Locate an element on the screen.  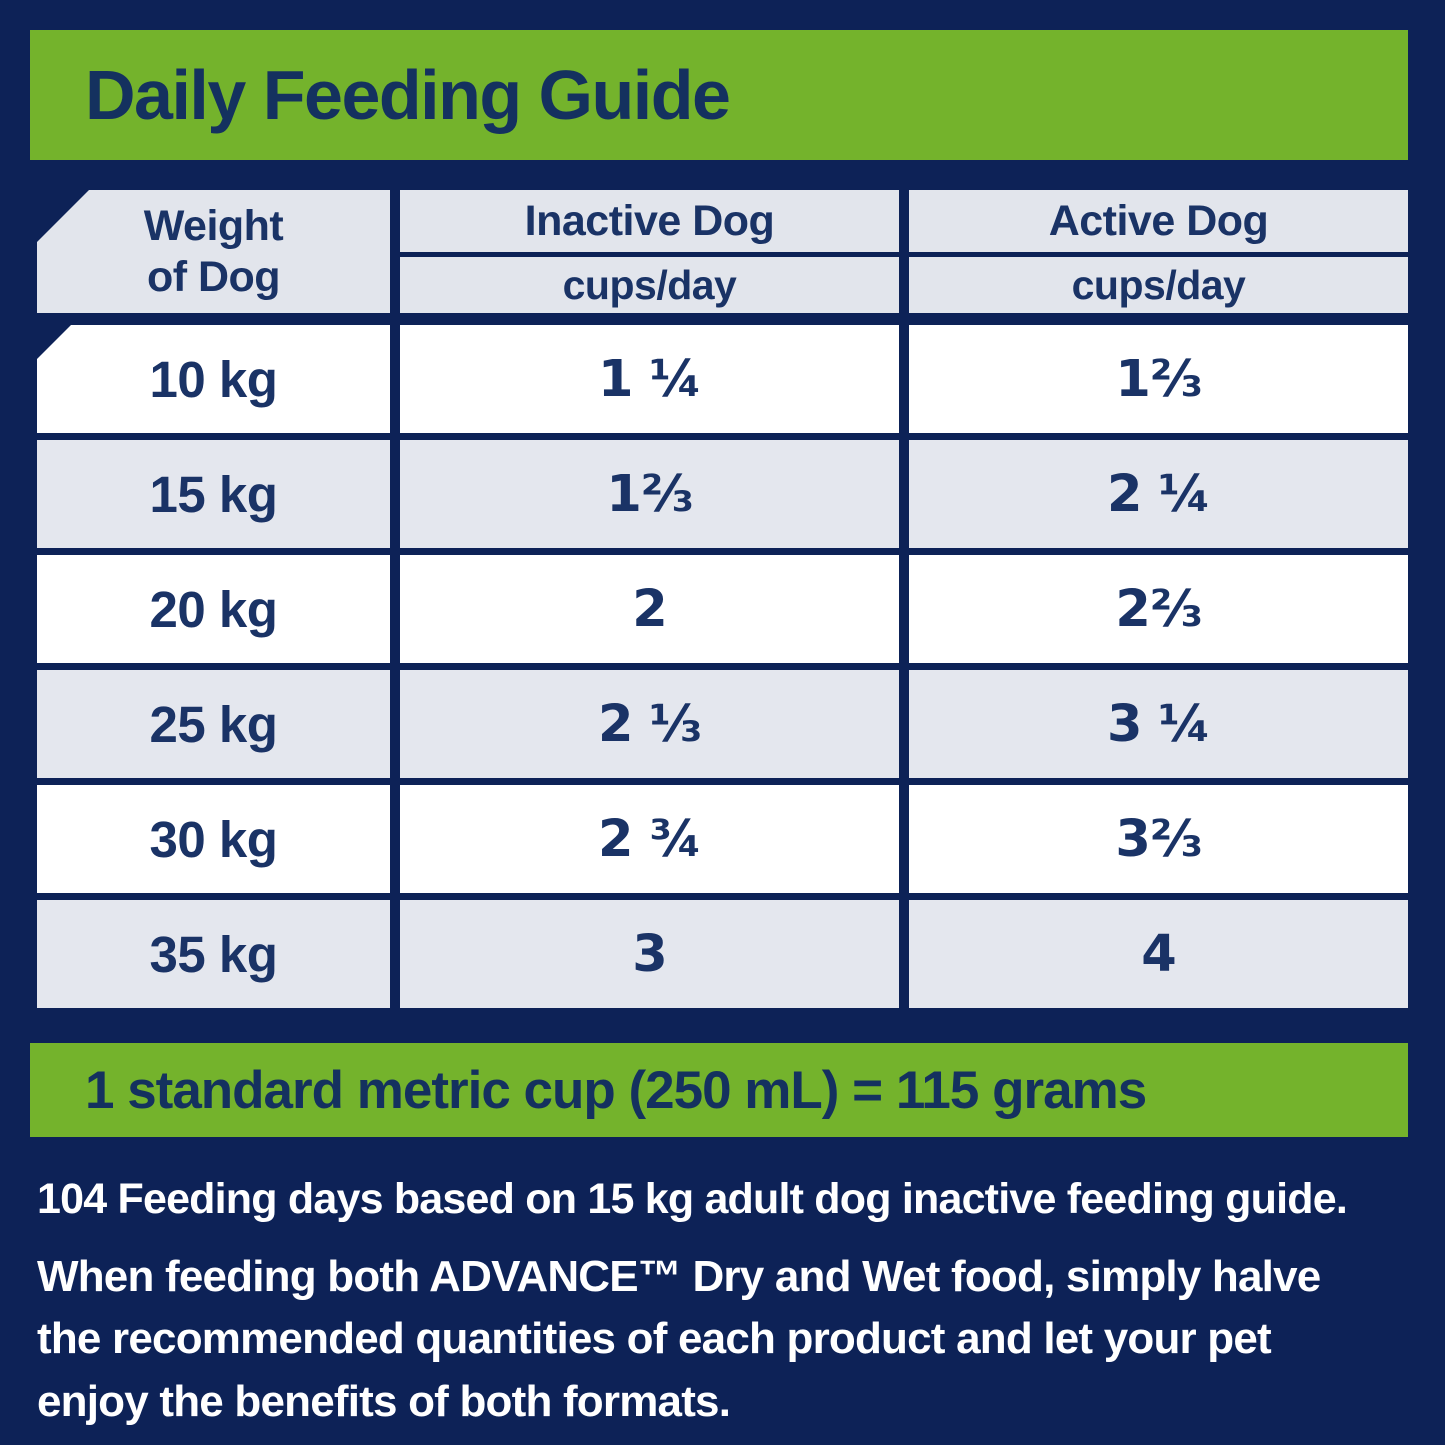
page-title: Daily Feeding Guide is located at coordinates (408, 95).